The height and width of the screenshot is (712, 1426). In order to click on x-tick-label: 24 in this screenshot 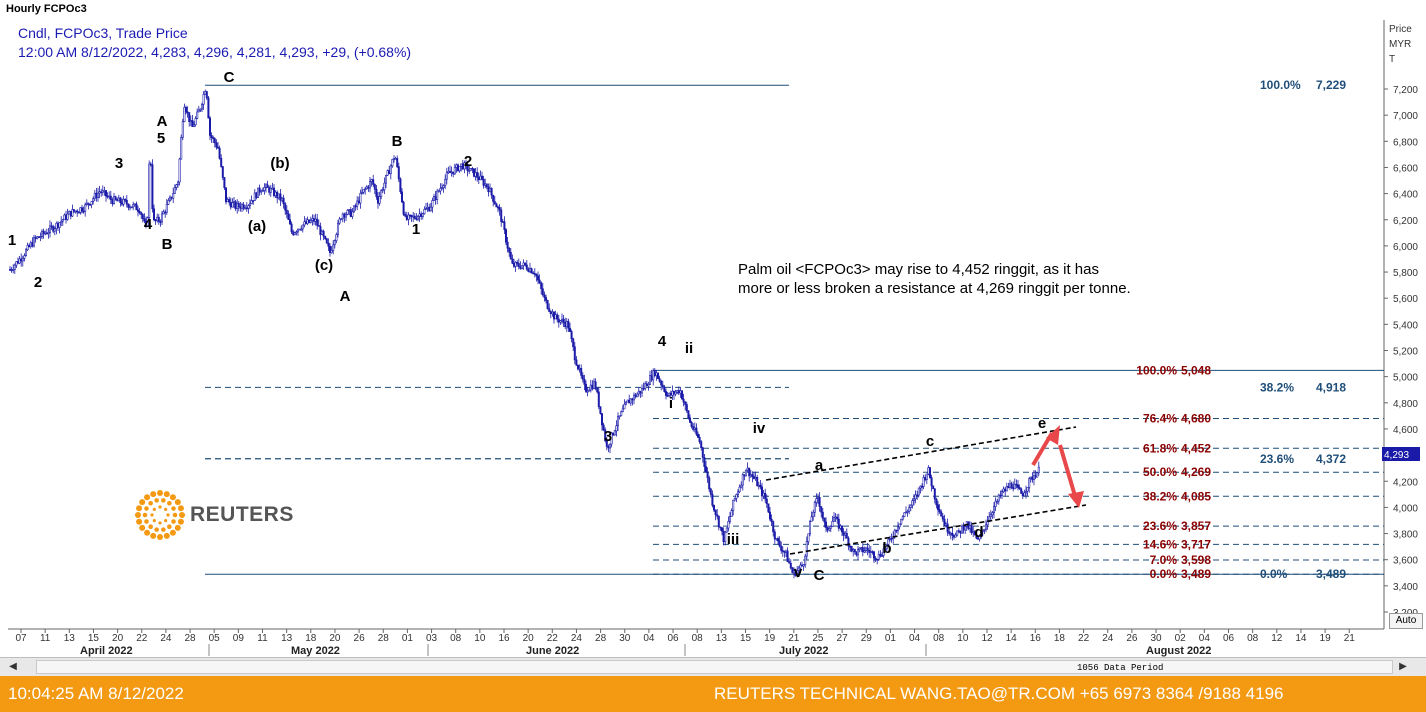, I will do `click(1108, 638)`.